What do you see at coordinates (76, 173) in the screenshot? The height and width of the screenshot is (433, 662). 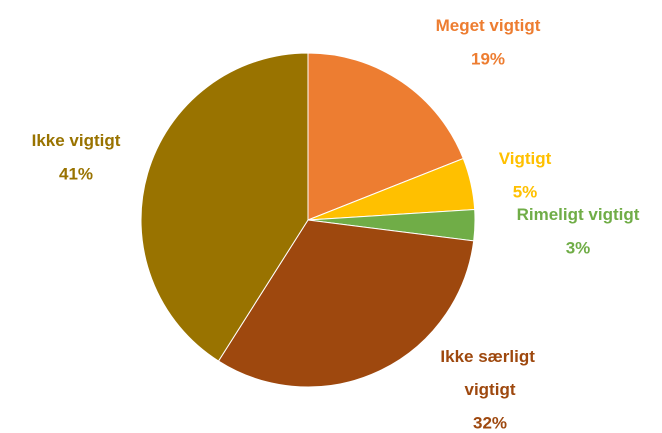 I see `value-label: 41%` at bounding box center [76, 173].